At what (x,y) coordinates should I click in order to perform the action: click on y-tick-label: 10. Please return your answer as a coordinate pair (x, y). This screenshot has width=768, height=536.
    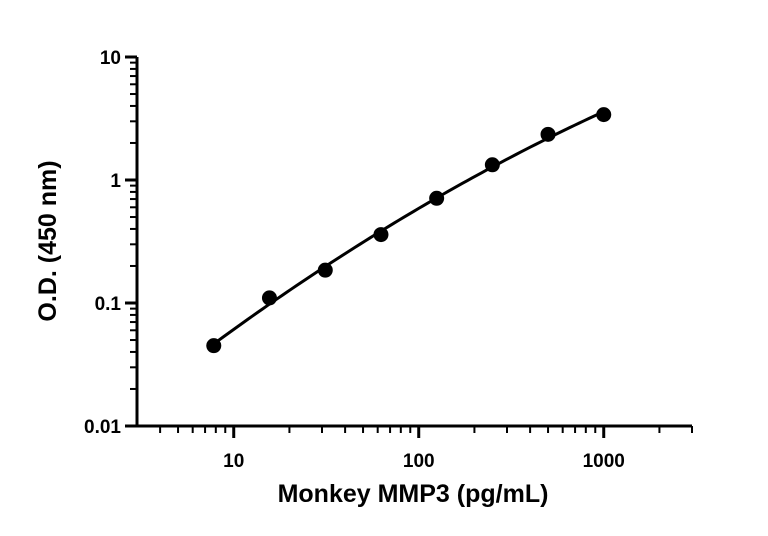
    Looking at the image, I should click on (110, 58).